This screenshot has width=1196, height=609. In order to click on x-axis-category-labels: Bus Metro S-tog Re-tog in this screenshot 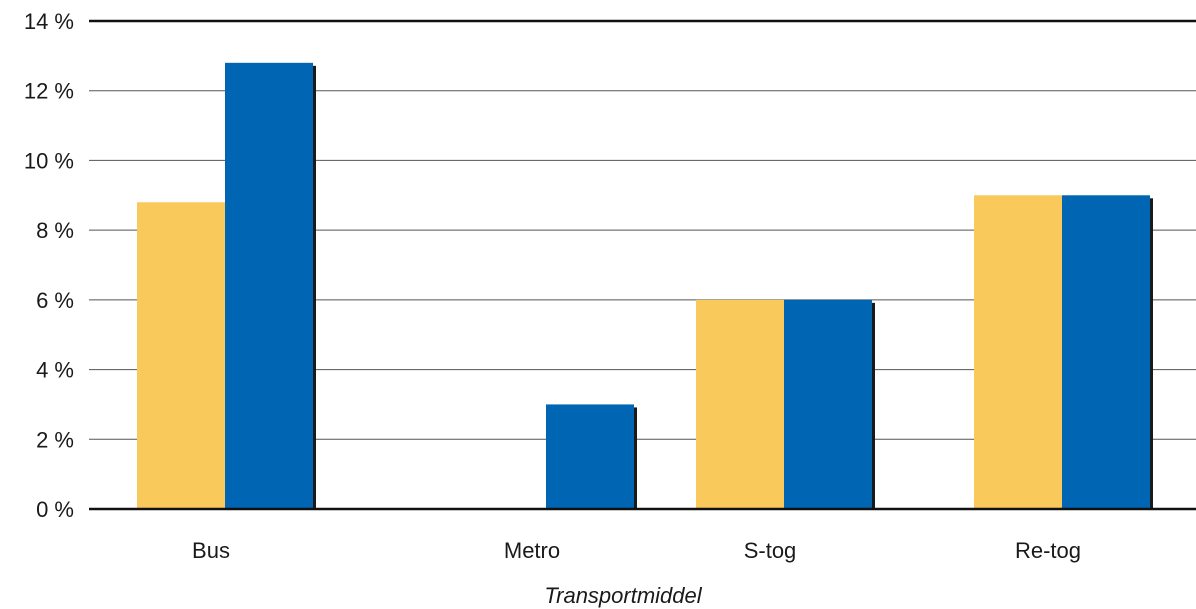, I will do `click(636, 550)`.